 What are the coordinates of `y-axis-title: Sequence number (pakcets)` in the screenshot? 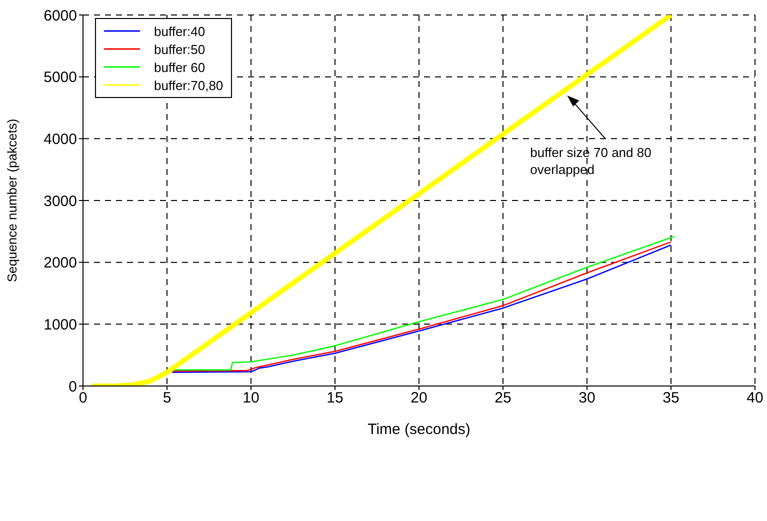 It's located at (12, 200).